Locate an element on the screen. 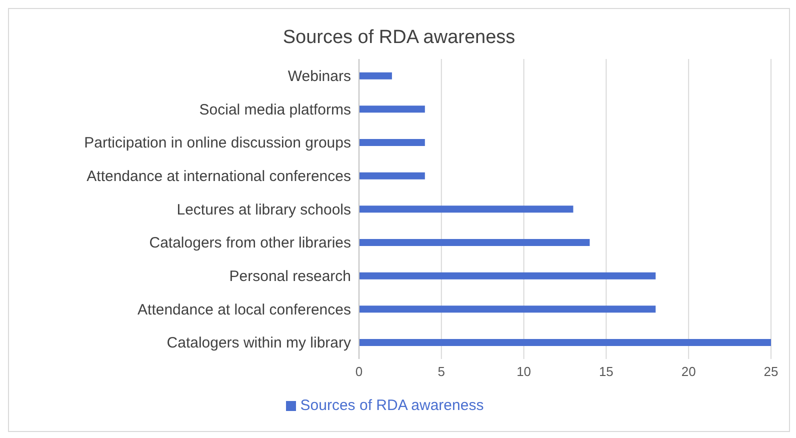 The height and width of the screenshot is (438, 796). legend-label: Sources of RDA awareness is located at coordinates (392, 405).